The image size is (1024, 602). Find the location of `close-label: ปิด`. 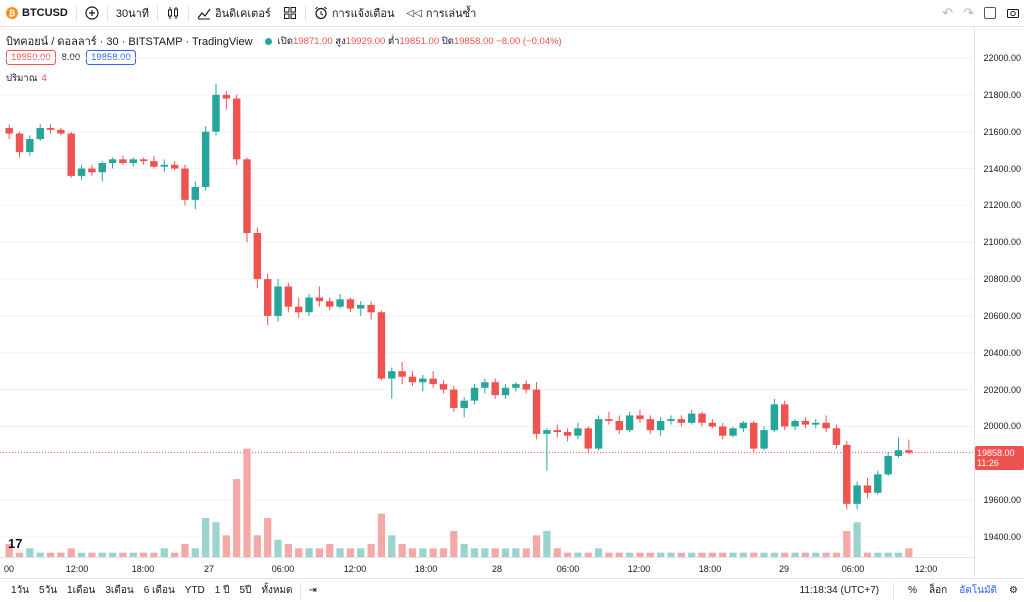

close-label: ปิด is located at coordinates (447, 41).